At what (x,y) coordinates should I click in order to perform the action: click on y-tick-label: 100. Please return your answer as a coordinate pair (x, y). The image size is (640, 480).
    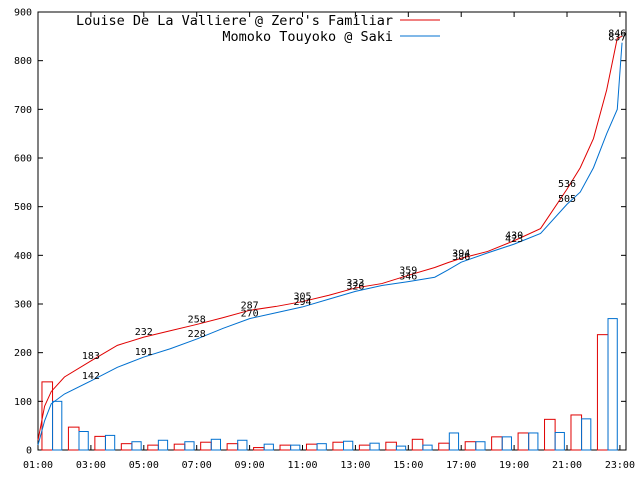
    Looking at the image, I should click on (23, 402).